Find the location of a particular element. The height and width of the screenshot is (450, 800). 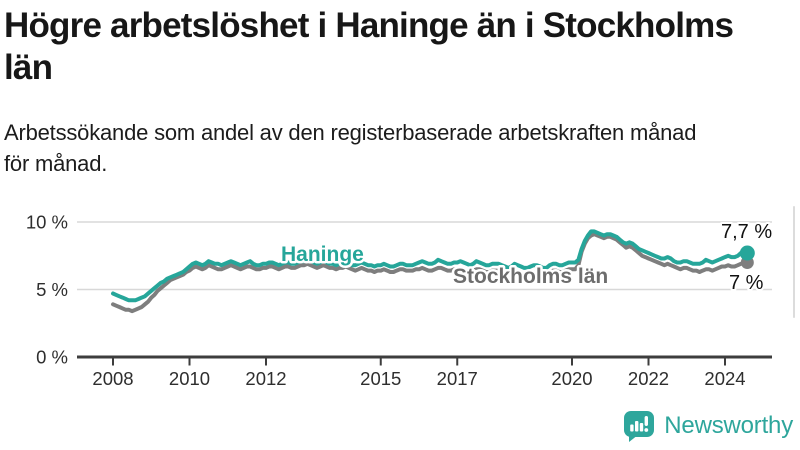

chart-subtitle-line2: för månad. is located at coordinates (56, 163).